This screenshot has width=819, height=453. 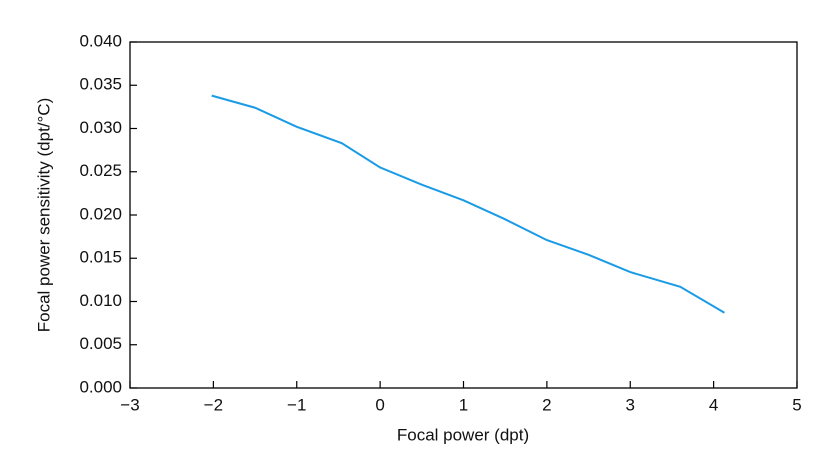 I want to click on y-tick-label: 0.040, so click(x=100, y=40).